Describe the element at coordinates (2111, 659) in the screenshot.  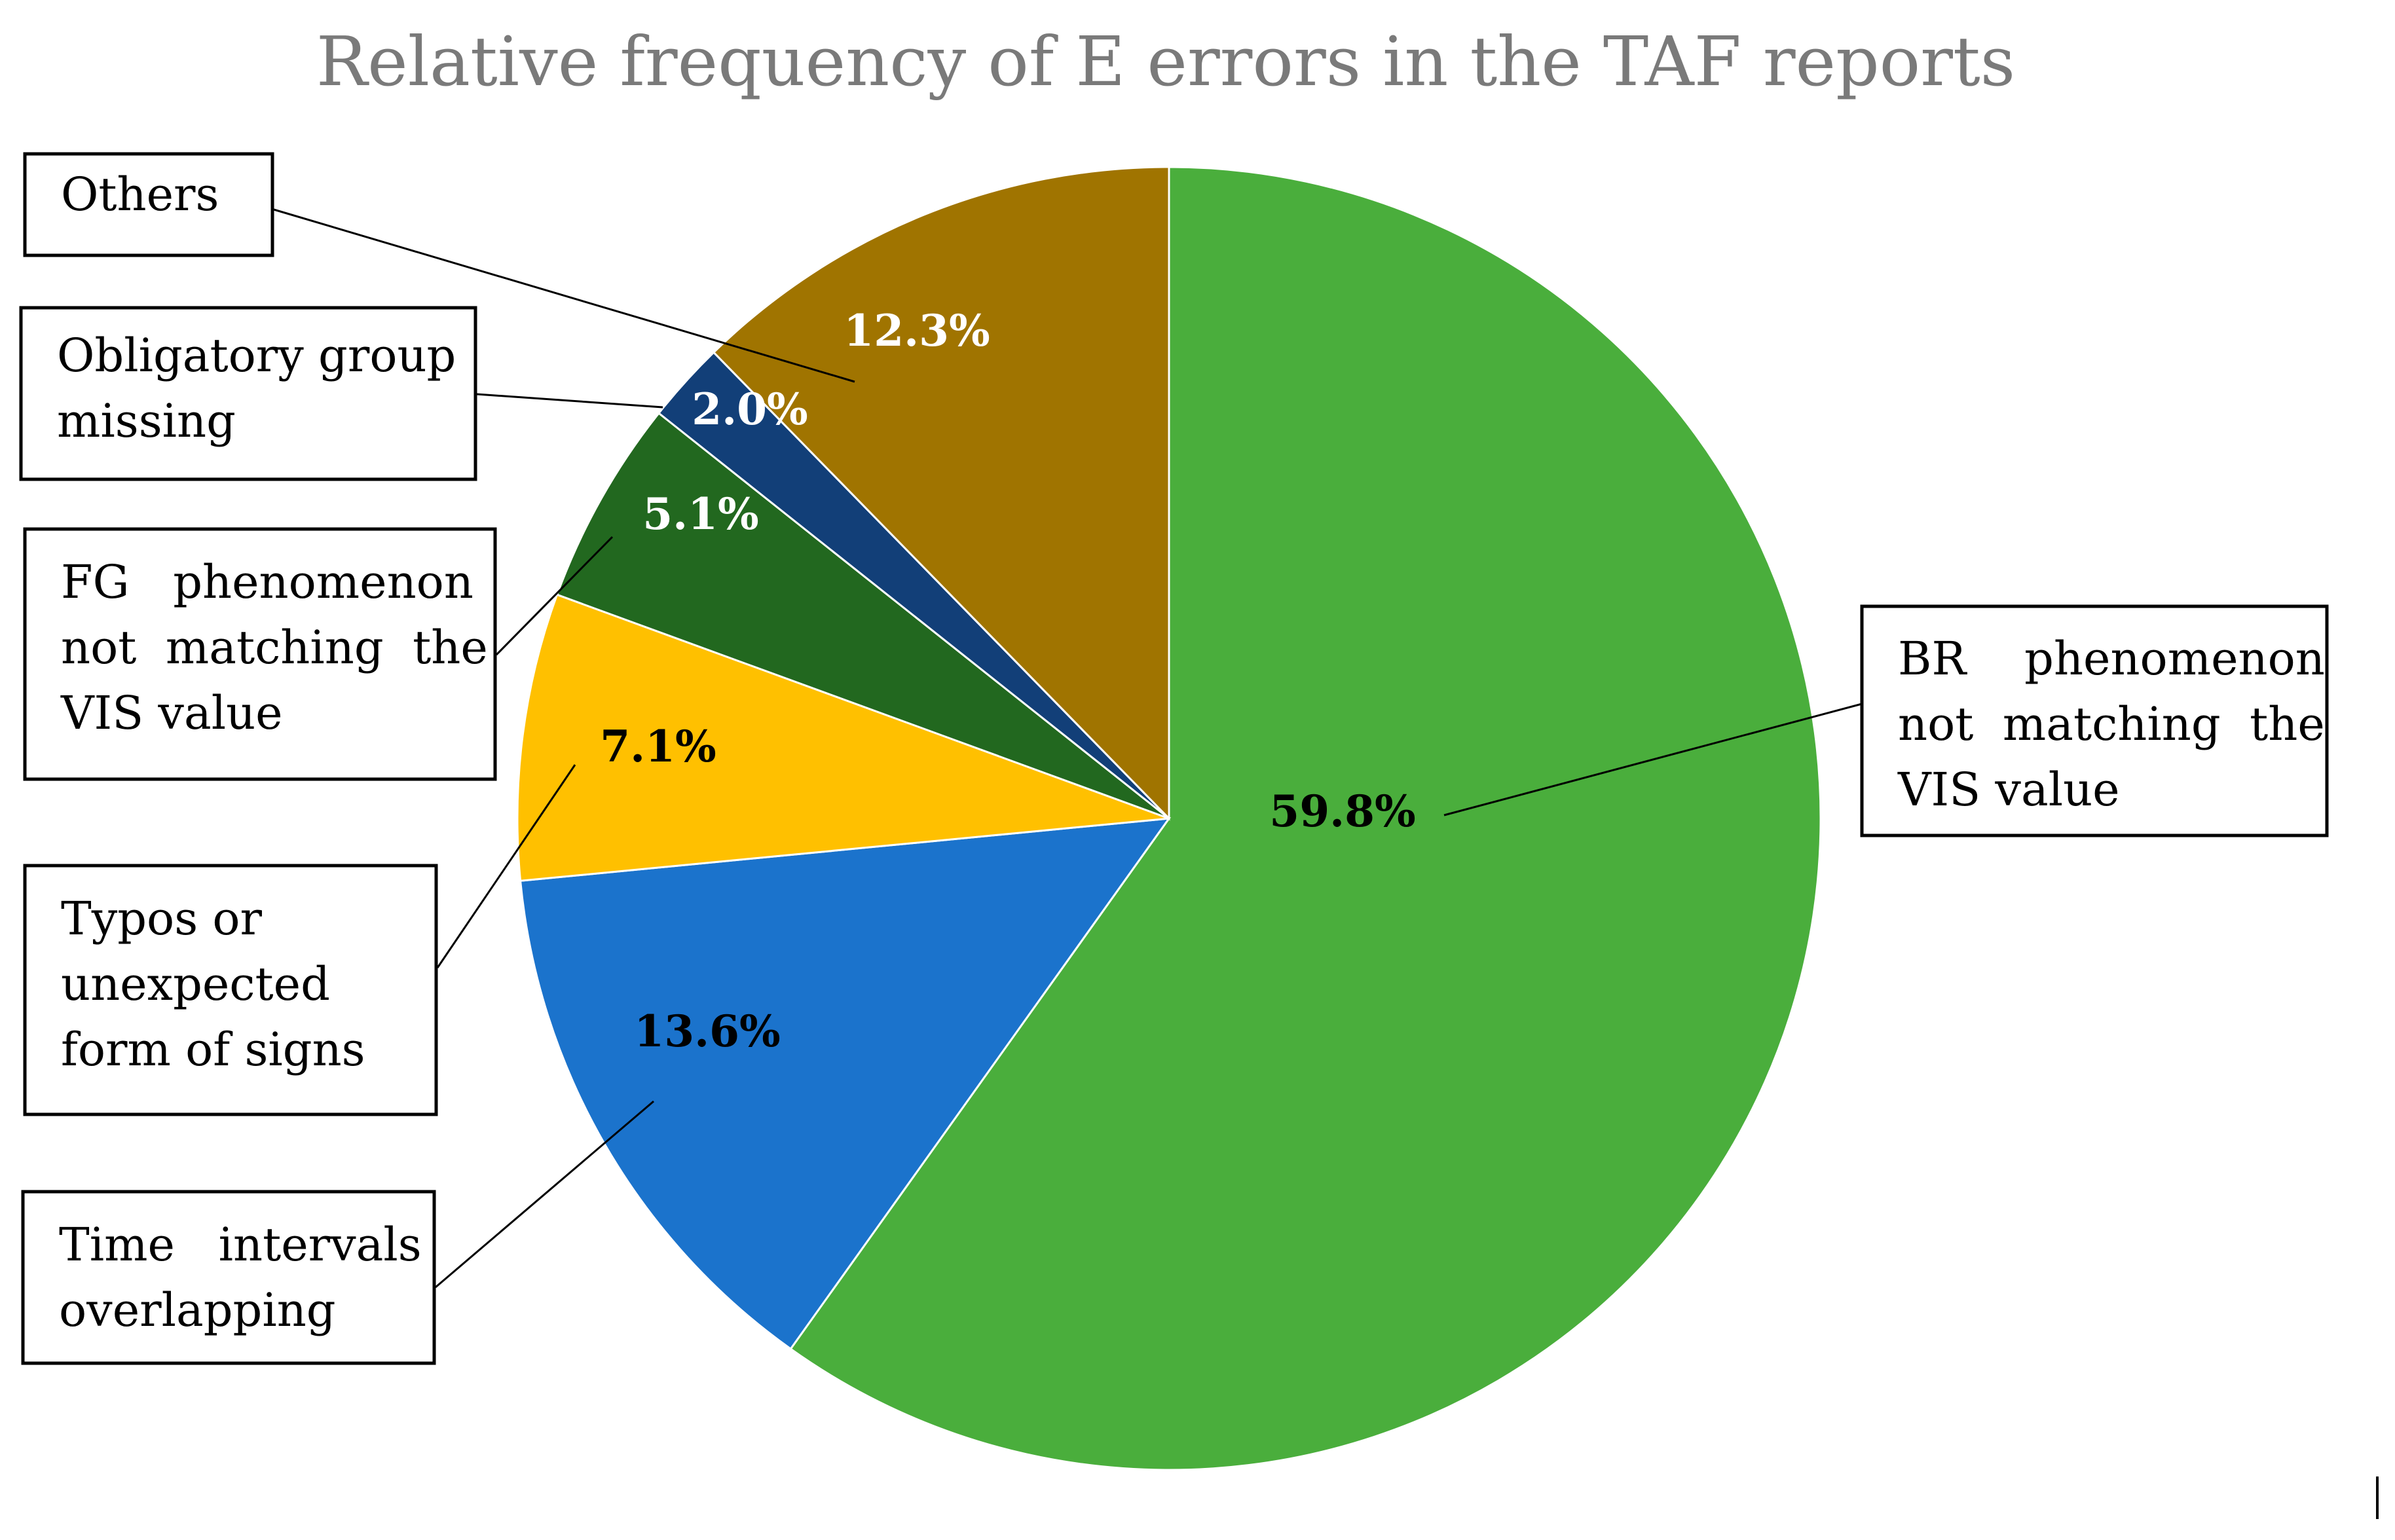
I see `callout-line: BR phenomenon` at that location.